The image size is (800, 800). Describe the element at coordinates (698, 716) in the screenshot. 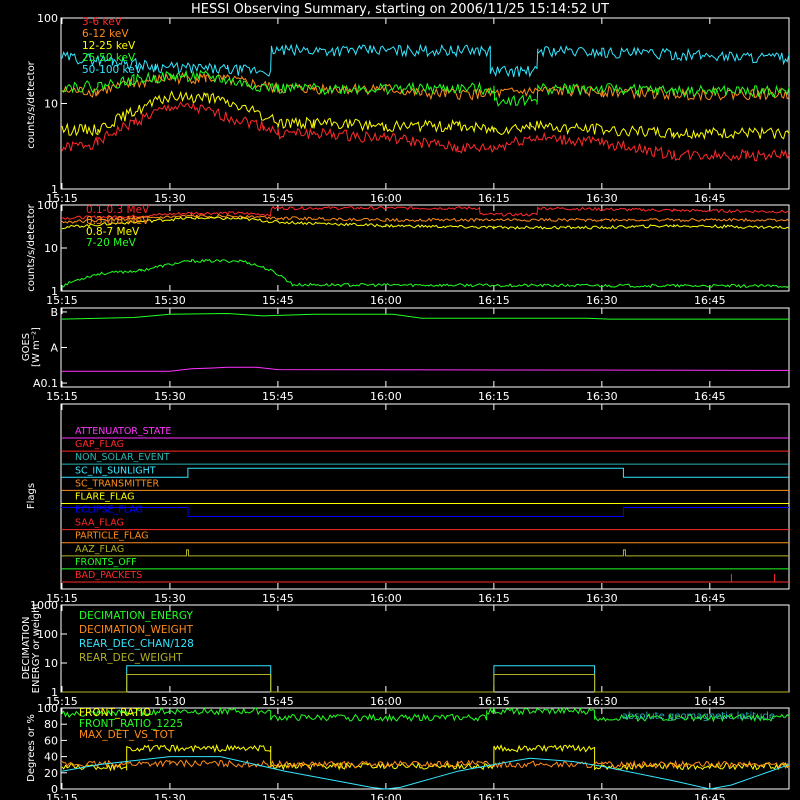

I see `annotation: absolute geomagnetic latitude` at that location.